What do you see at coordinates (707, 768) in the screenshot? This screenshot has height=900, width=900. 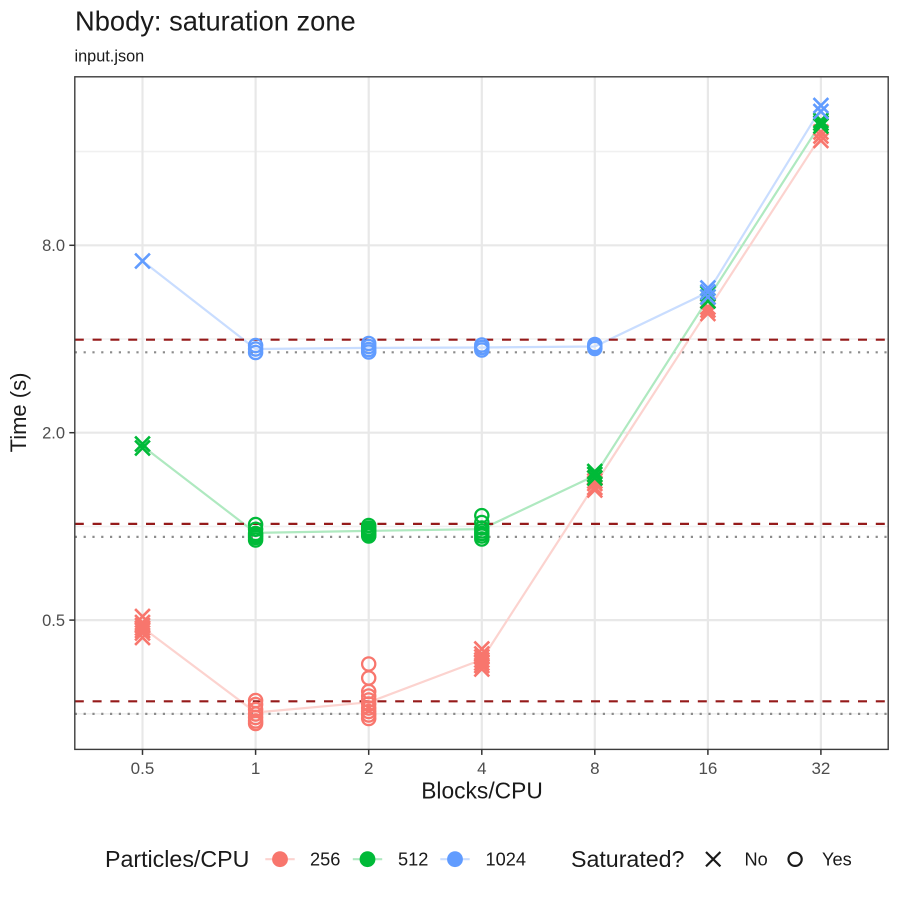 I see `svg-text: 16` at bounding box center [707, 768].